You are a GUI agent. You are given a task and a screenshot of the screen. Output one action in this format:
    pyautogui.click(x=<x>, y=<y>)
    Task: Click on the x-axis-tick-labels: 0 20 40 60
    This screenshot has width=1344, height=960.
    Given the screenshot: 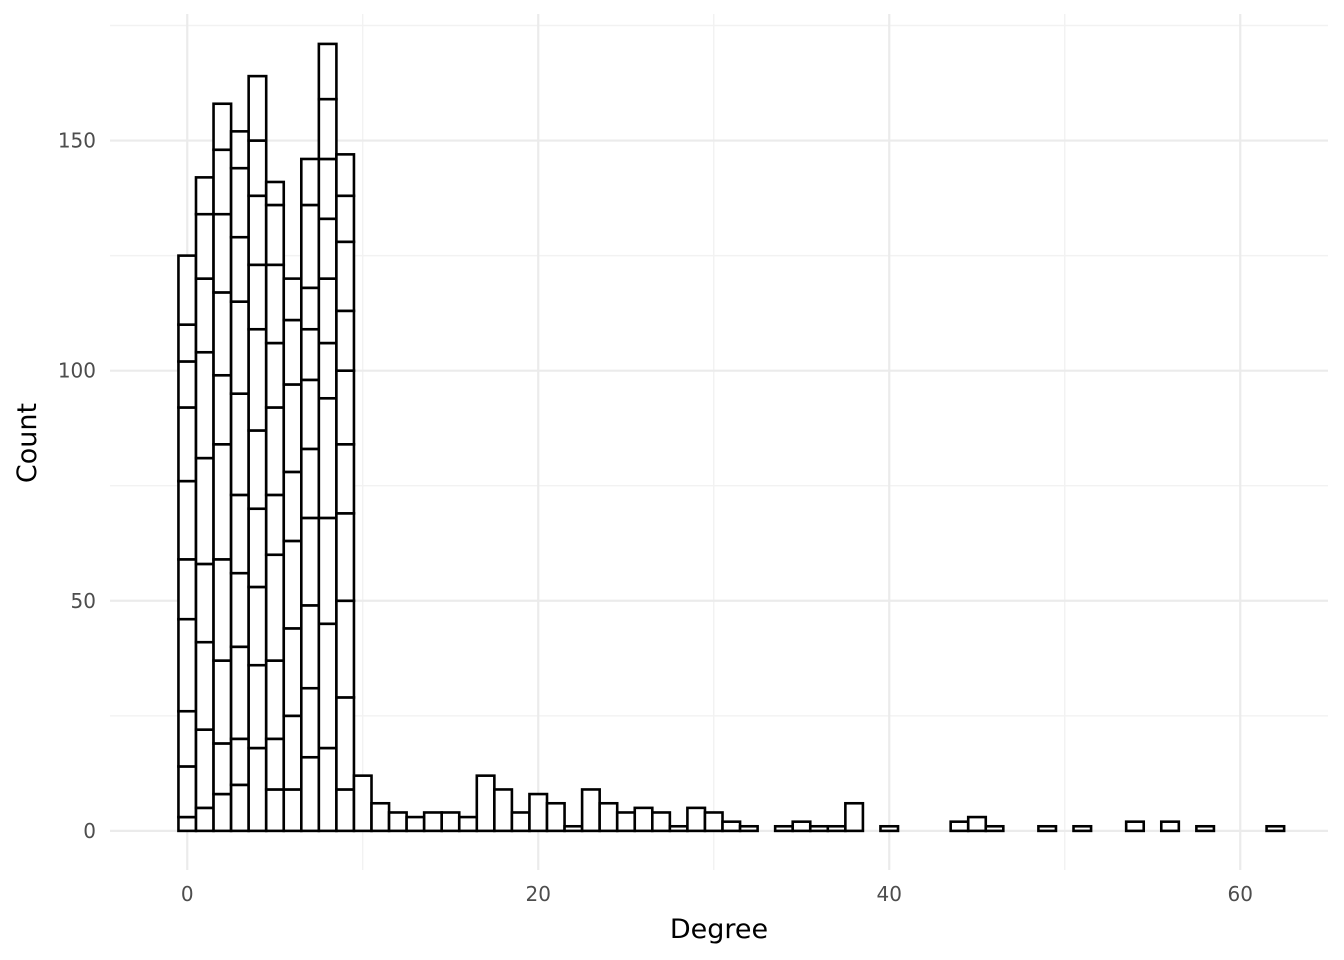 What is the action you would take?
    pyautogui.click(x=717, y=894)
    